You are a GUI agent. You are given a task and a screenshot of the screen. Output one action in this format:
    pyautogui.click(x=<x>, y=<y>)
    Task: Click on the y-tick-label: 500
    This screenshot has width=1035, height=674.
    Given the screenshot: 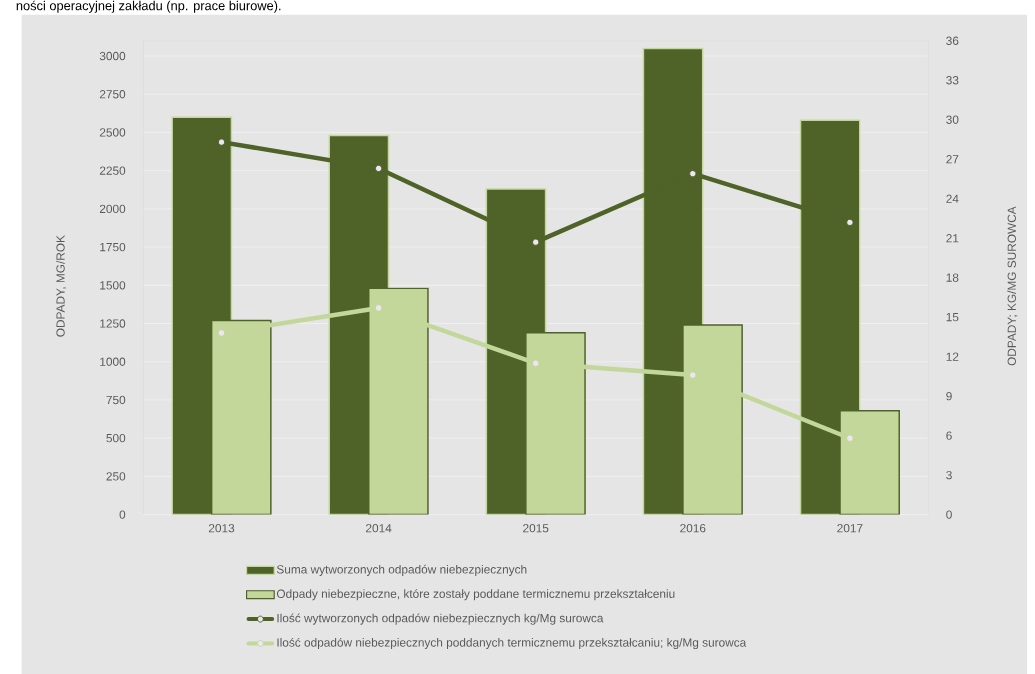 What is the action you would take?
    pyautogui.click(x=116, y=438)
    